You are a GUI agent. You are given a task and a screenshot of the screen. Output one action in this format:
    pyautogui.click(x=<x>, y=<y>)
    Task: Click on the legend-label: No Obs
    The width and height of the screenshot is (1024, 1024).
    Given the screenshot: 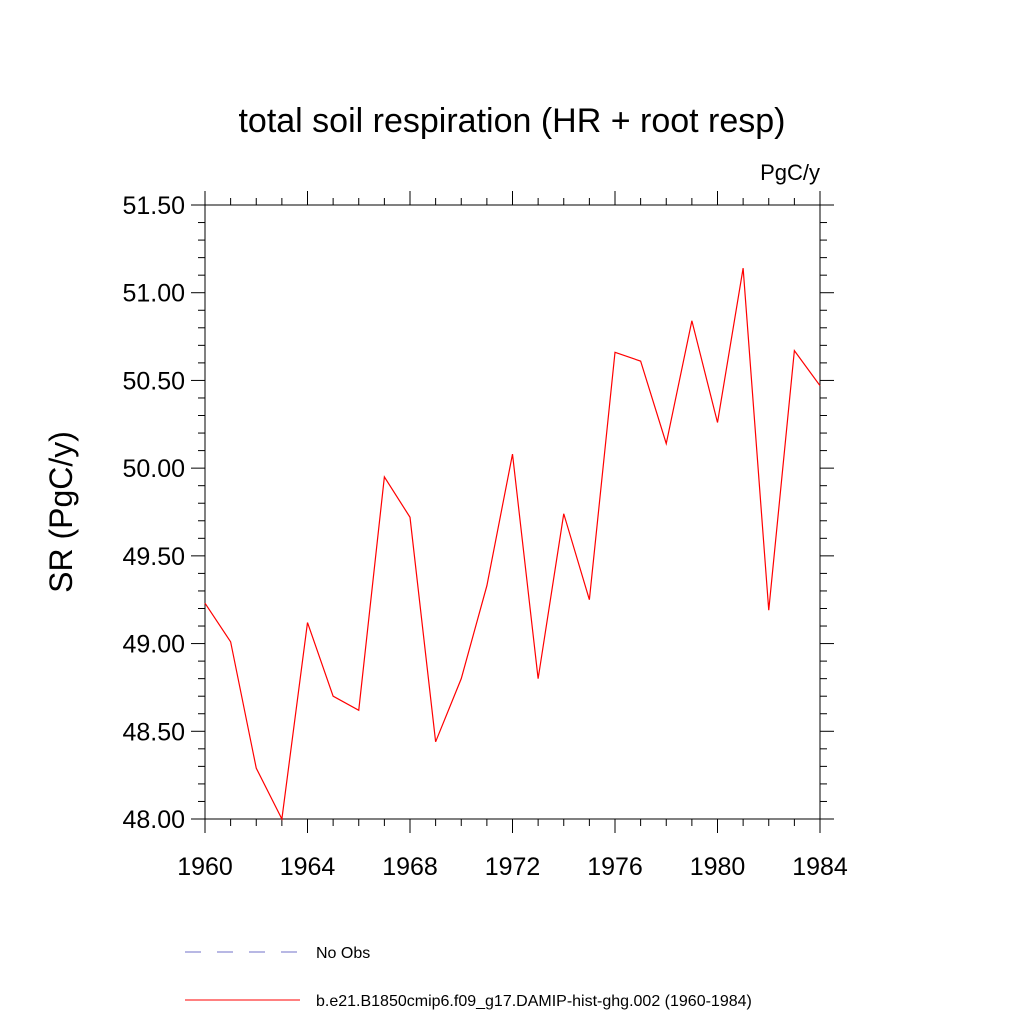 What is the action you would take?
    pyautogui.click(x=343, y=953)
    